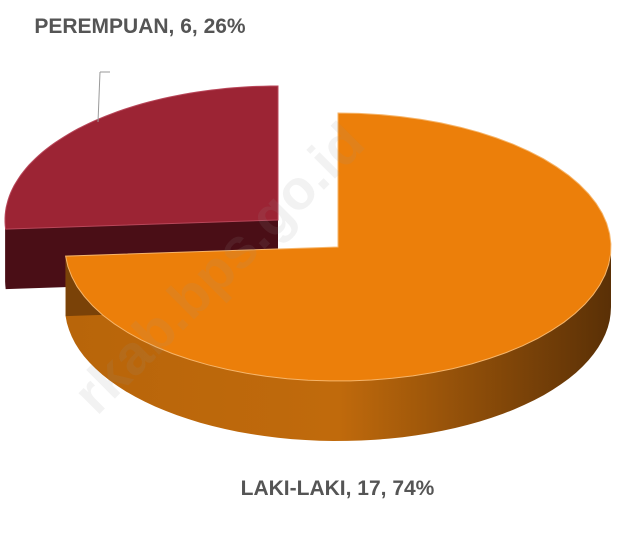 The image size is (617, 538). Describe the element at coordinates (99, 97) in the screenshot. I see `leader-line` at that location.